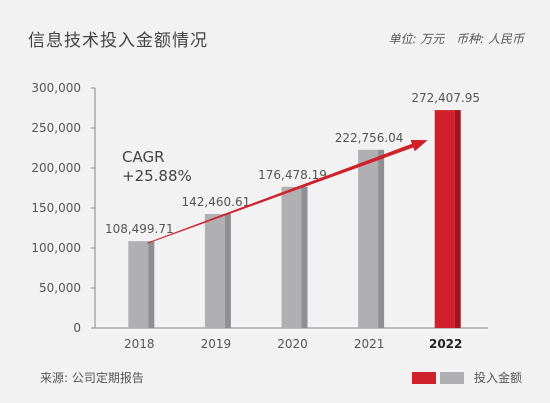 Image resolution: width=550 pixels, height=403 pixels. Describe the element at coordinates (60, 288) in the screenshot. I see `y-tick-label: 50,000` at that location.